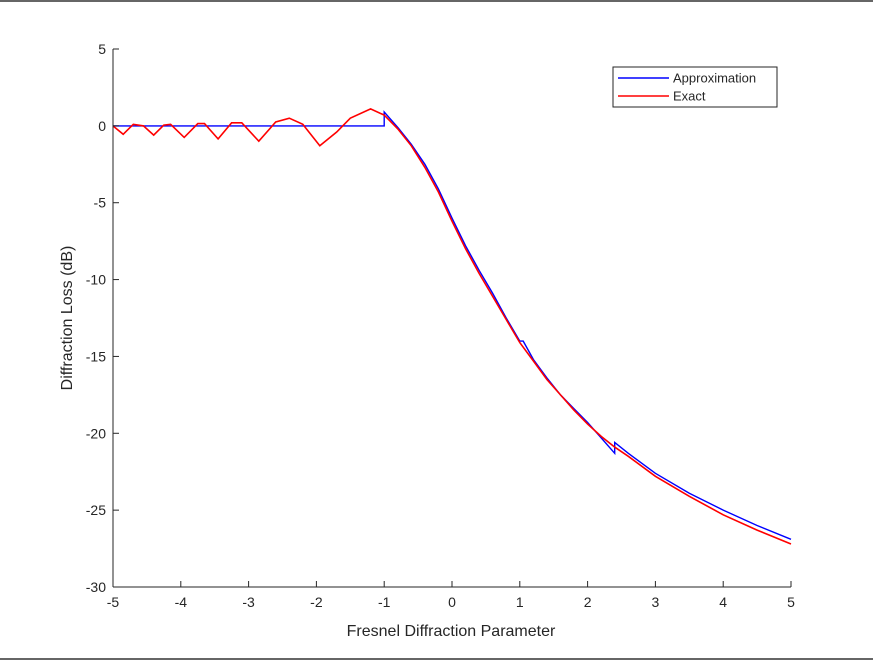 Image resolution: width=873 pixels, height=661 pixels. I want to click on x-tick-label: -5, so click(113, 602).